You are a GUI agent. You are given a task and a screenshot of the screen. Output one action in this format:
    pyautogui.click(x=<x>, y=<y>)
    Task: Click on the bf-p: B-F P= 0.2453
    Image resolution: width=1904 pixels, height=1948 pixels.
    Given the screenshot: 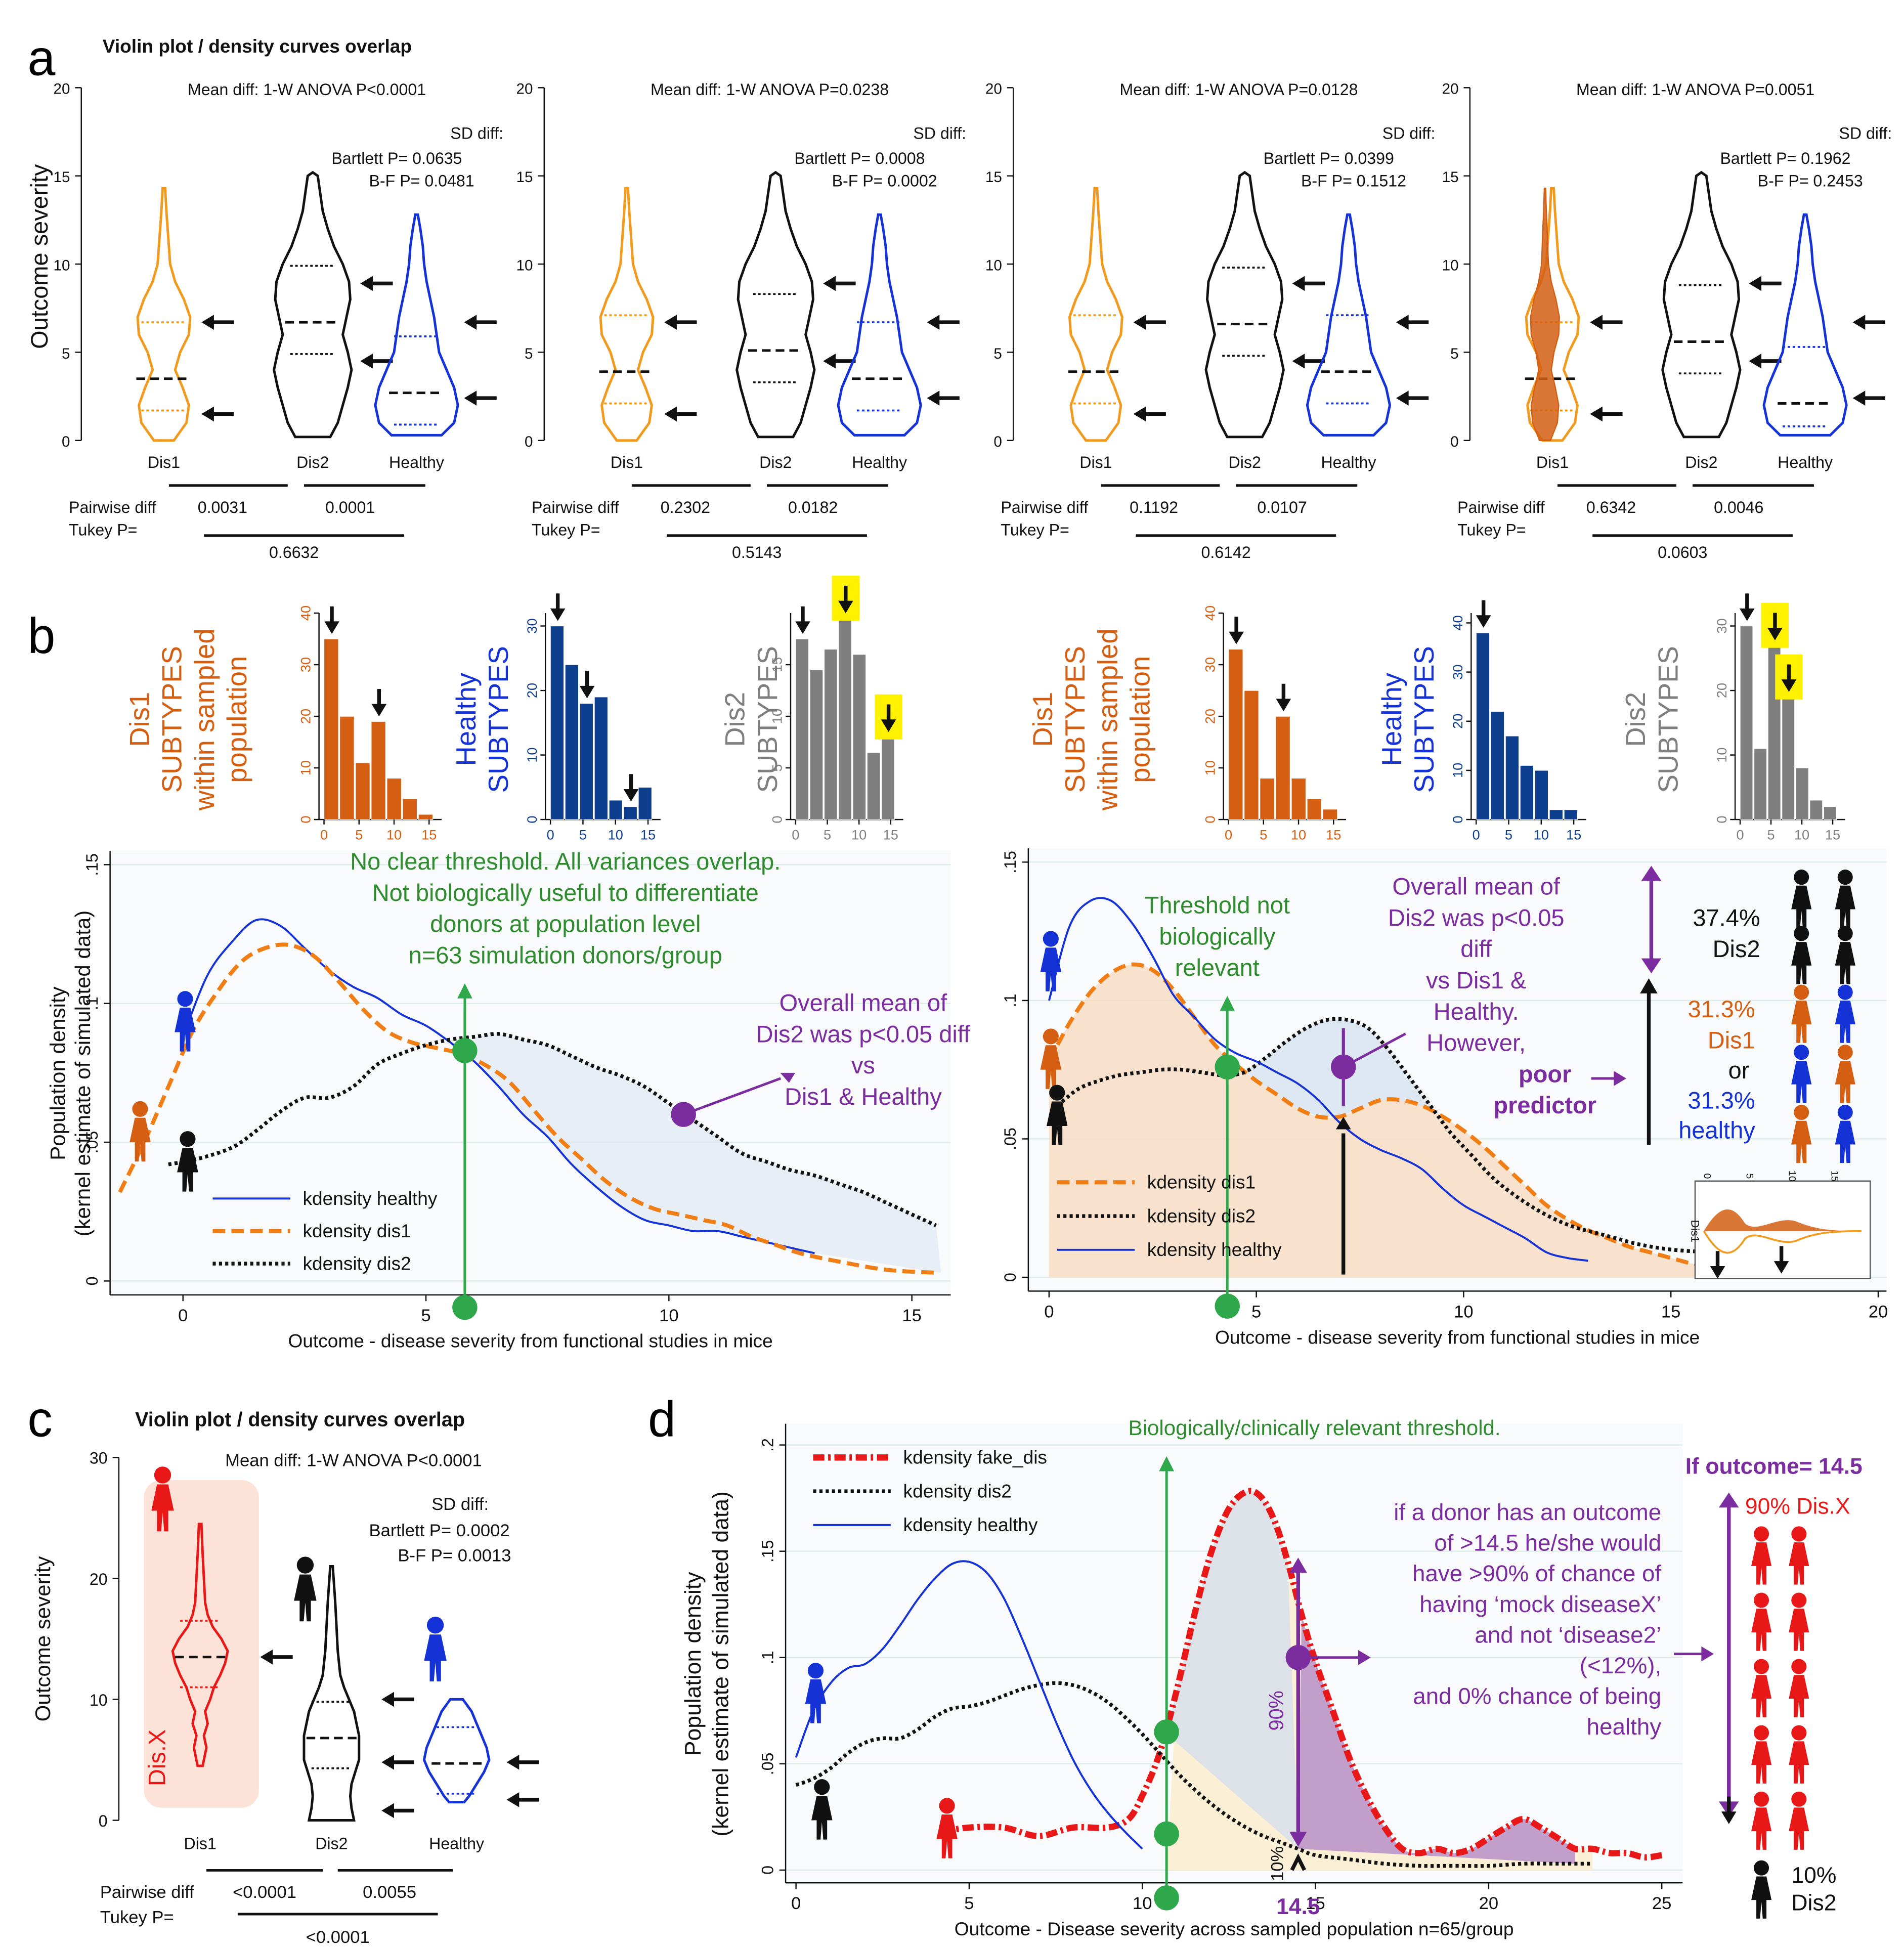 What is the action you would take?
    pyautogui.click(x=1810, y=181)
    